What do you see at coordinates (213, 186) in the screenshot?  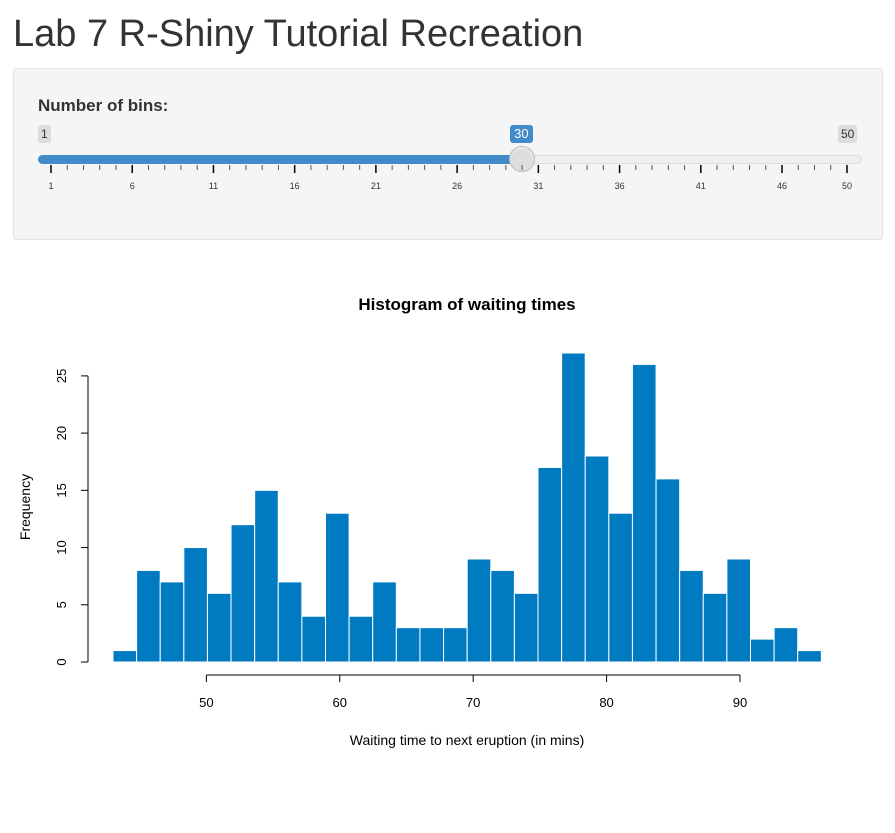 I see `slider-tick-label: 11` at bounding box center [213, 186].